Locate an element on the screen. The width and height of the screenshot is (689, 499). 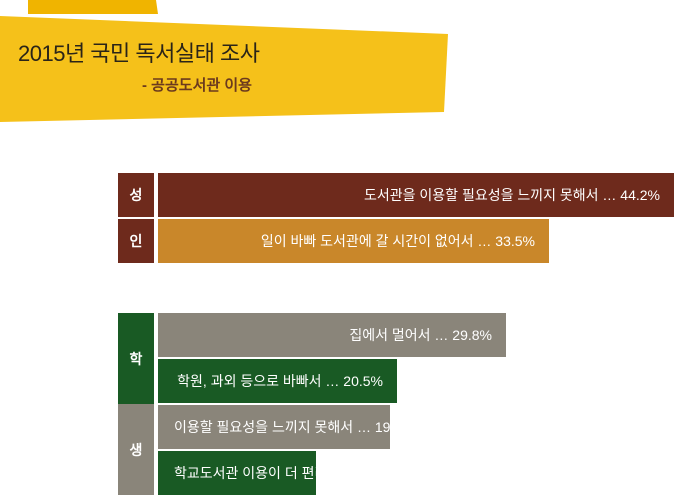
page-title: 2015년 국민 독서실태 조사 is located at coordinates (139, 53).